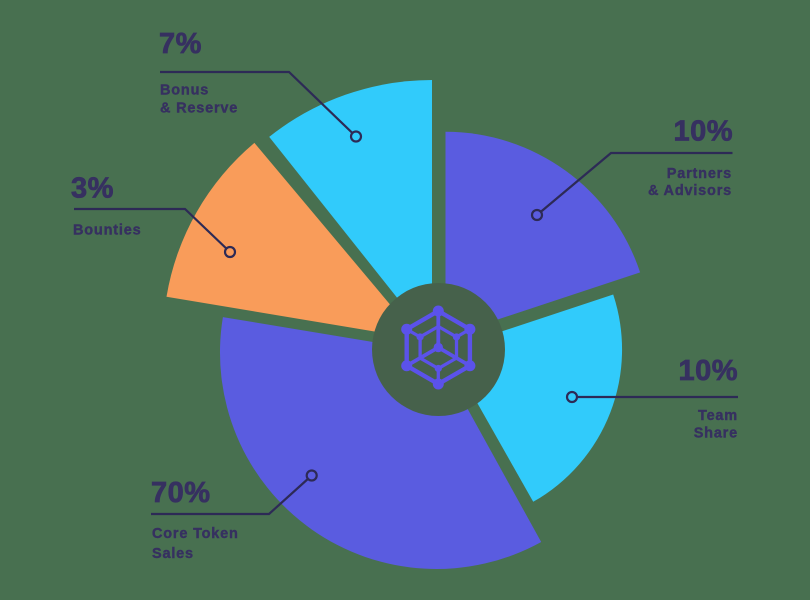 Image resolution: width=810 pixels, height=600 pixels. I want to click on svg-text: Bounties, so click(107, 230).